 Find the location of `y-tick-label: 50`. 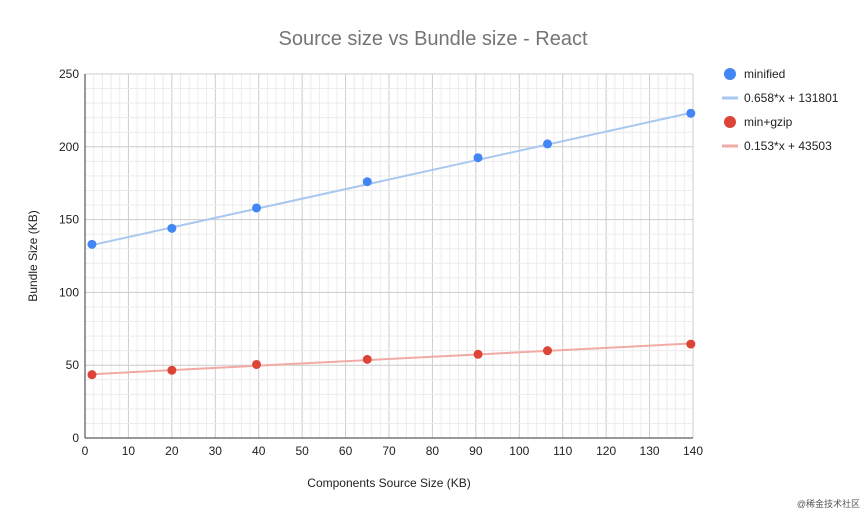

y-tick-label: 50 is located at coordinates (73, 365).